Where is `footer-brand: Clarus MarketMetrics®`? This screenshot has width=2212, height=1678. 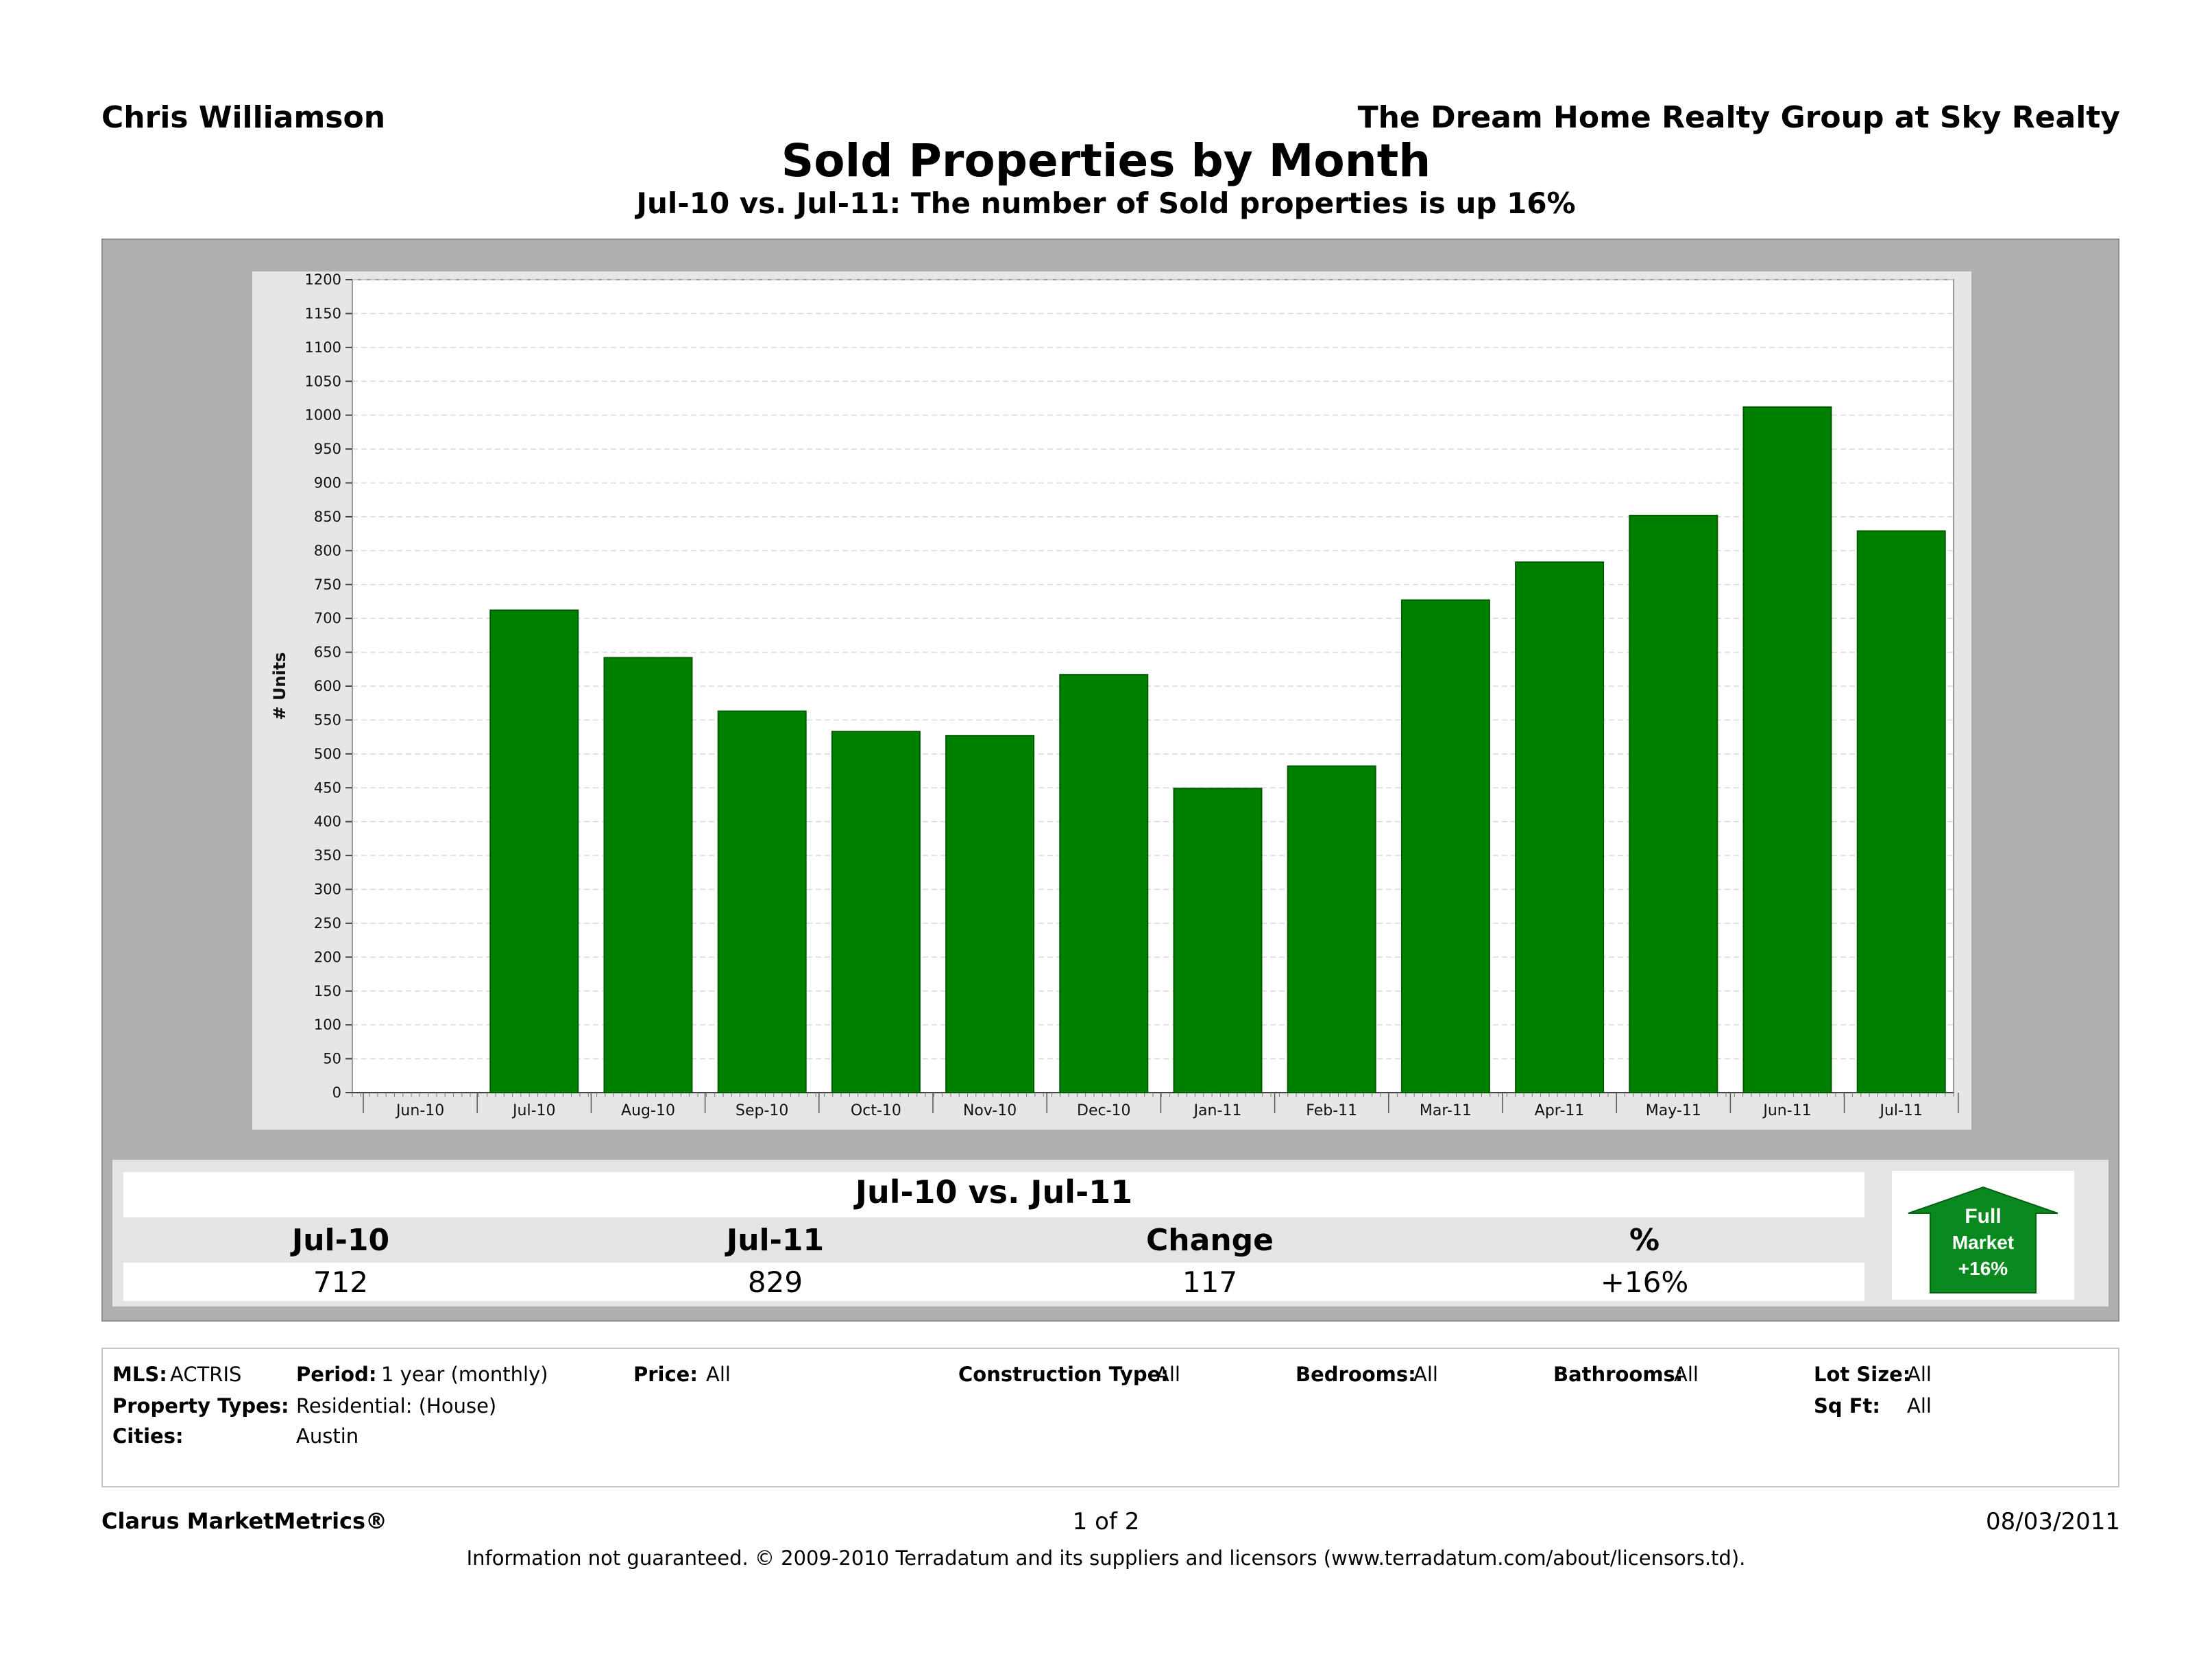
footer-brand: Clarus MarketMetrics® is located at coordinates (244, 1521).